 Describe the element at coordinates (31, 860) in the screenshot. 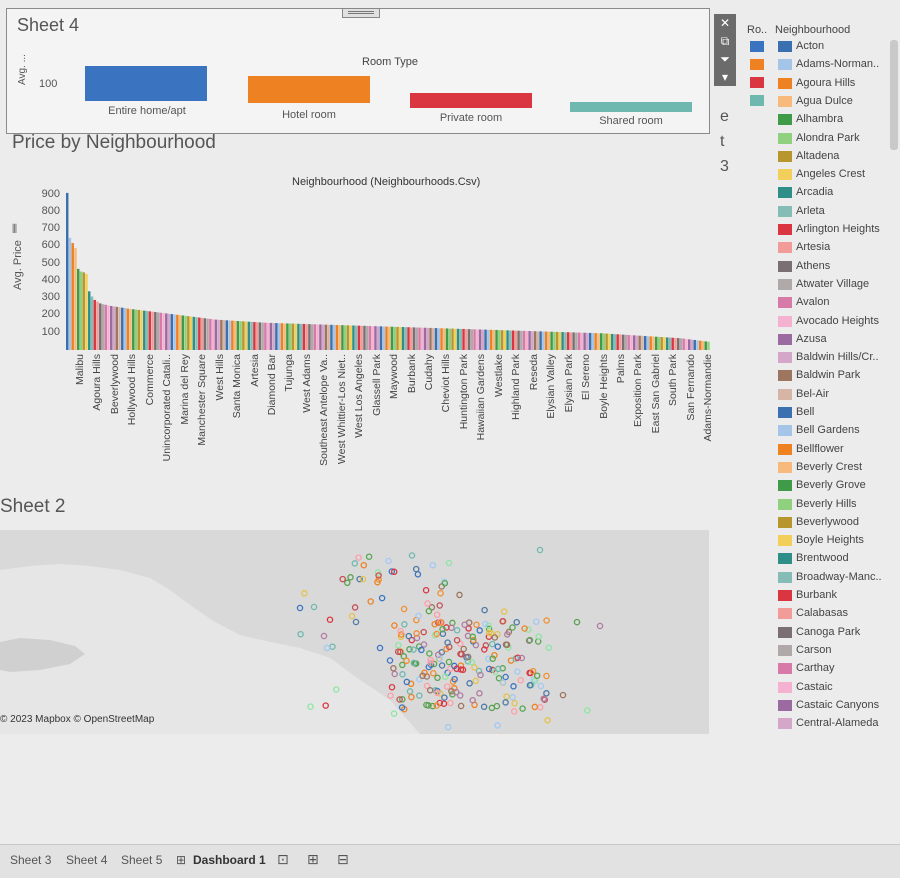

I see `tab-sheet3: Sheet 3` at that location.